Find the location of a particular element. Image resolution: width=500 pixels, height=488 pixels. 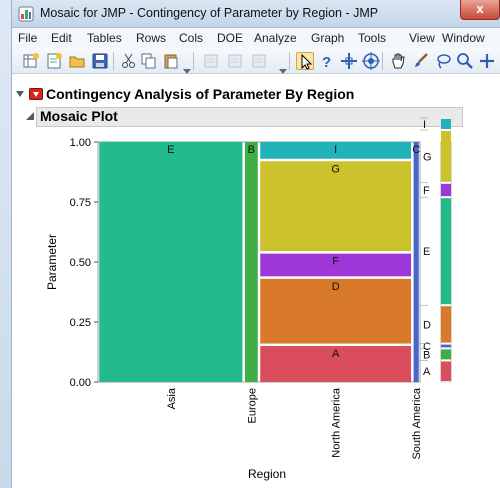

menu-rows: Rows is located at coordinates (151, 38).